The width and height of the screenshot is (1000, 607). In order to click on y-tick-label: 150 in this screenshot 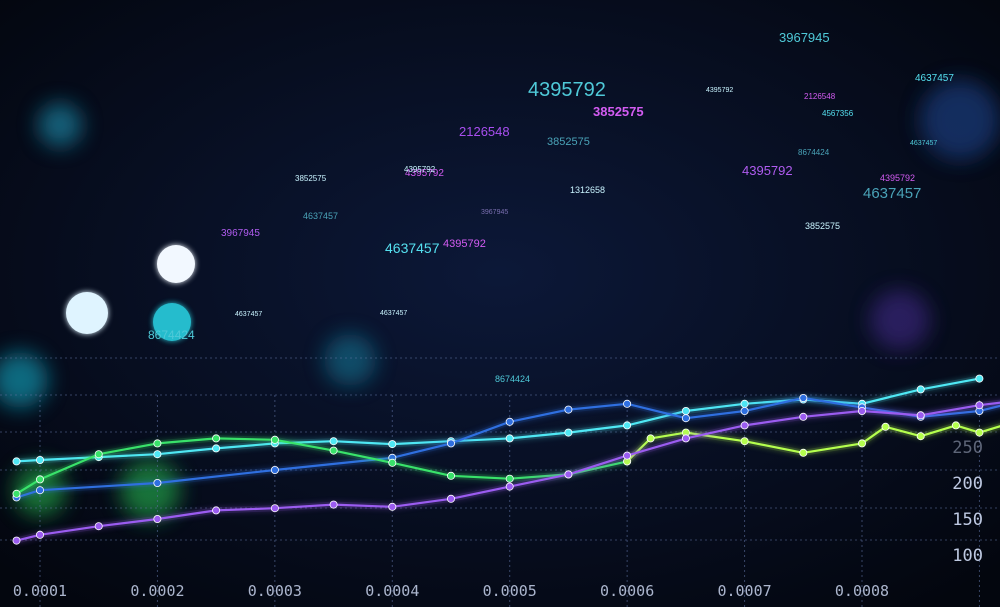, I will do `click(967, 520)`.